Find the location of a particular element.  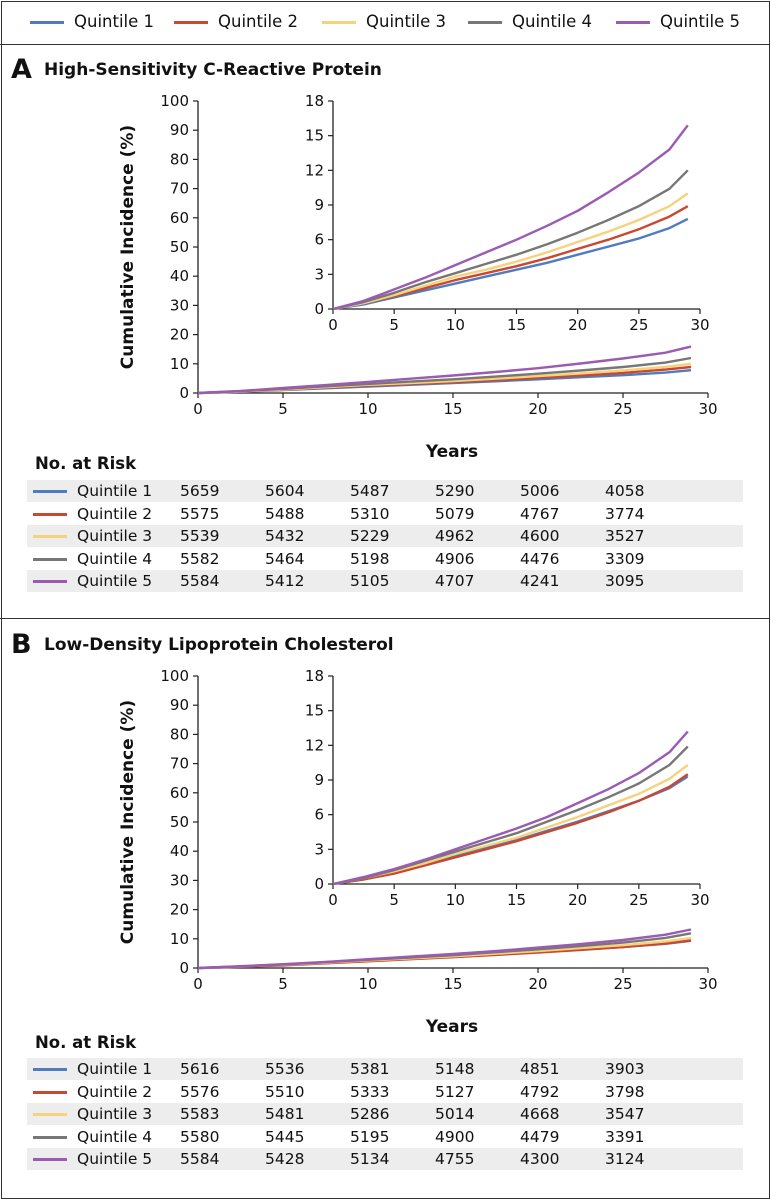

y-tick-label: 70 is located at coordinates (179, 189).